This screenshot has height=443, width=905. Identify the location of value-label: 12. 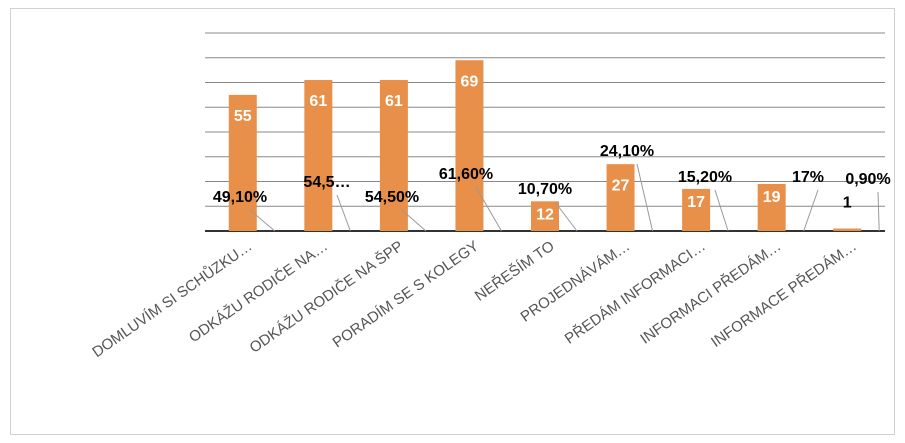
(545, 215).